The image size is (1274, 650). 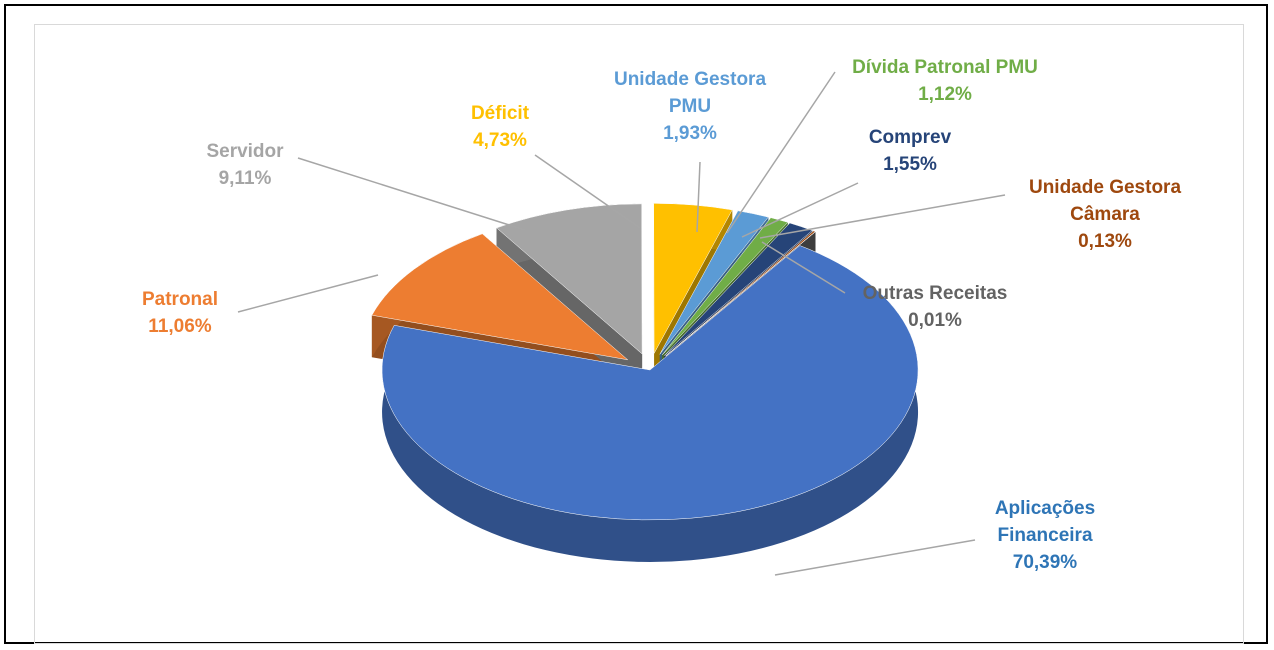 I want to click on data-label: Aplicações Financeira 70,39%, so click(x=1045, y=535).